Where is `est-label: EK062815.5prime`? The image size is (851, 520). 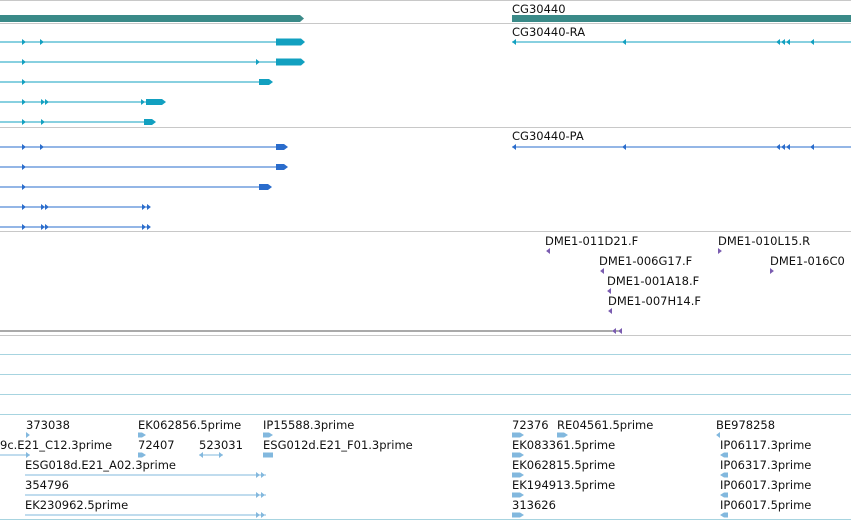
est-label: EK062815.5prime is located at coordinates (563, 465).